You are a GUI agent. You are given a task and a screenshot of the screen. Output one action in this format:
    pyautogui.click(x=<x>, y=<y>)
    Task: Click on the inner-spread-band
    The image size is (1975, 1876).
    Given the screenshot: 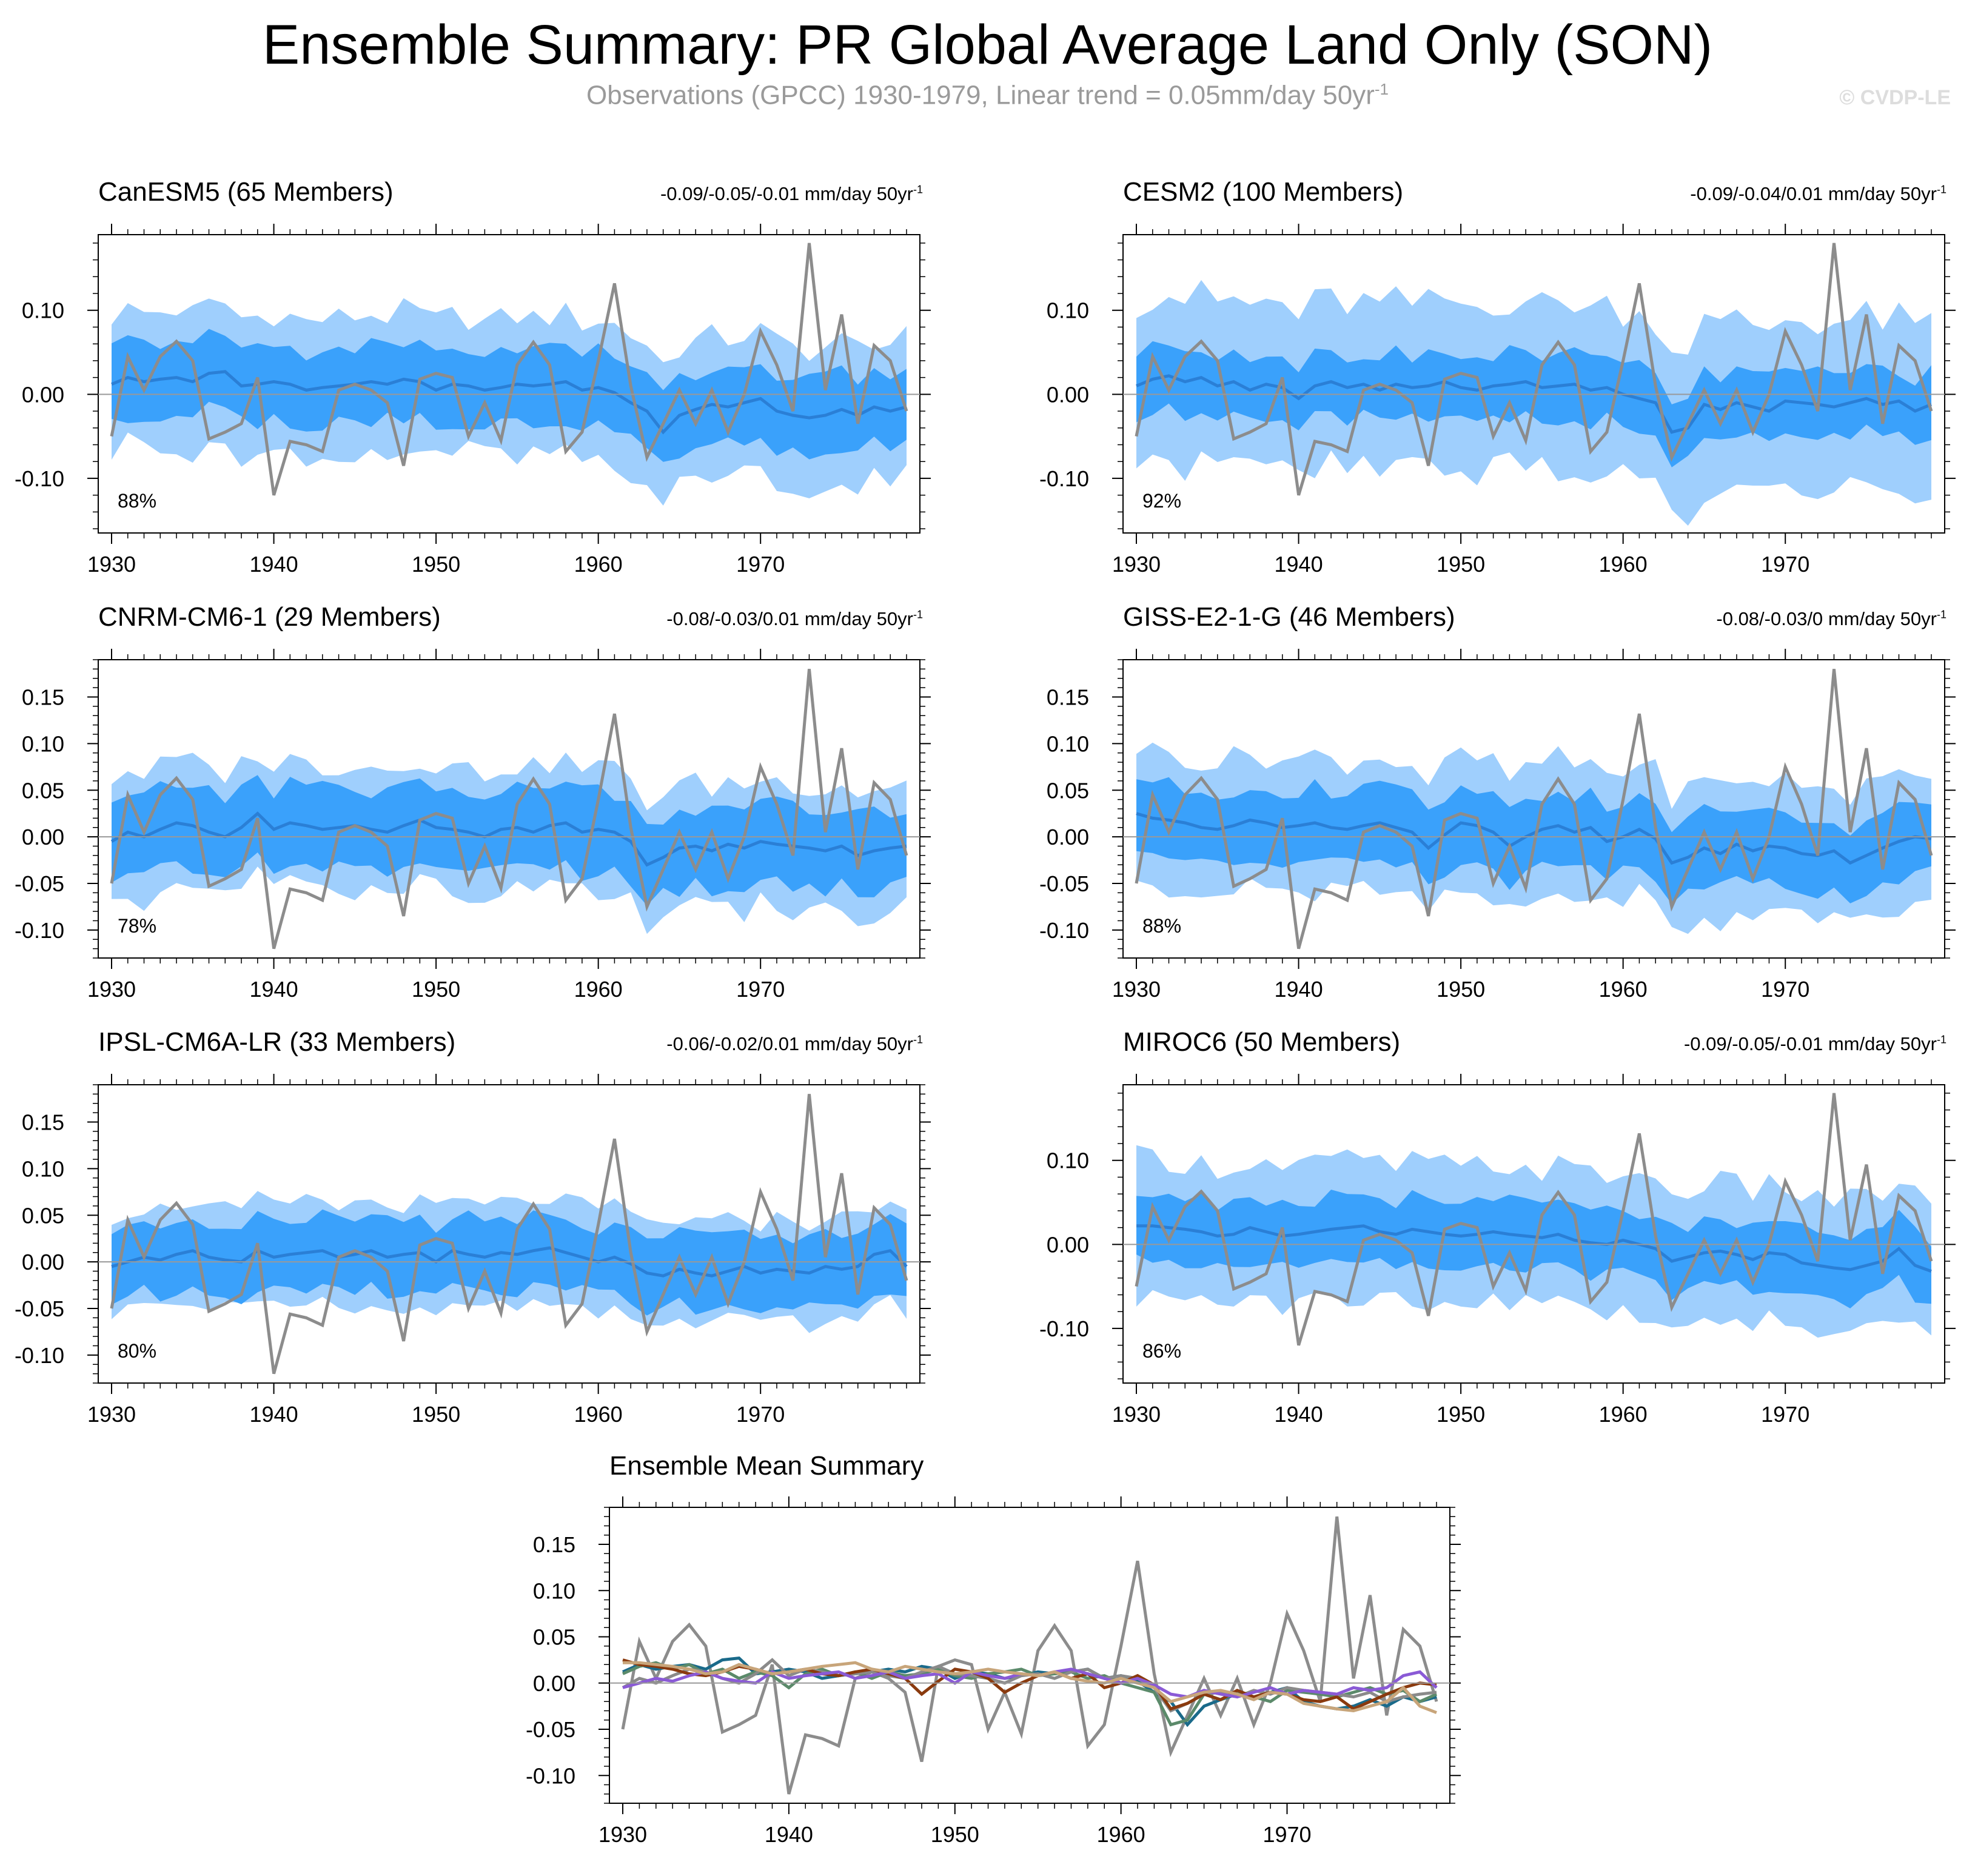 What is the action you would take?
    pyautogui.click(x=509, y=395)
    